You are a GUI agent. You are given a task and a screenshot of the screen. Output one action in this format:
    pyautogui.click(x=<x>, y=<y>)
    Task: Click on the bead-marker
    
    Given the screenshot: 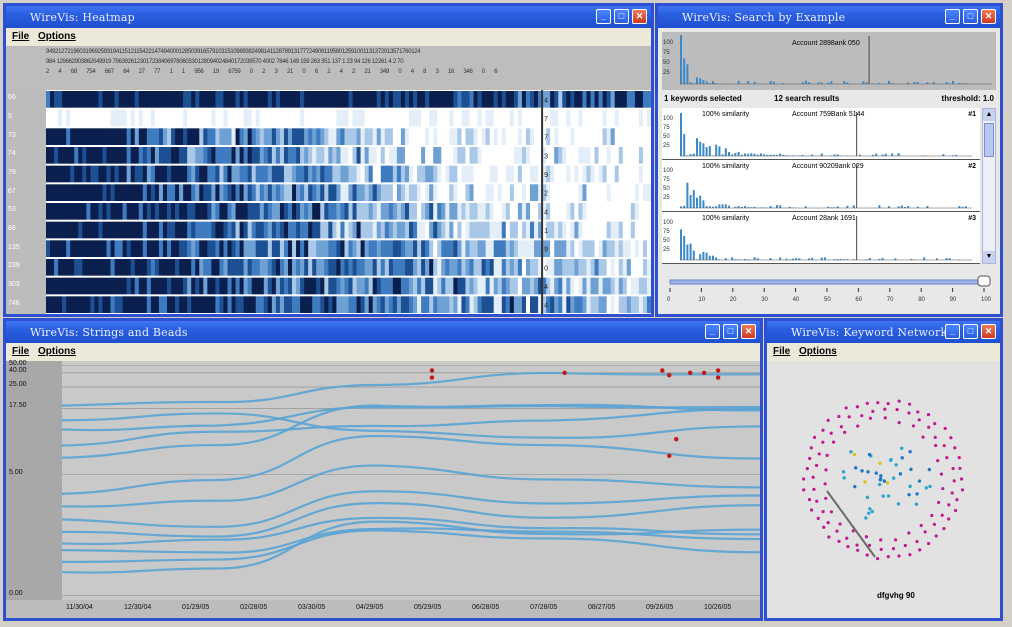 What is the action you would take?
    pyautogui.click(x=662, y=370)
    